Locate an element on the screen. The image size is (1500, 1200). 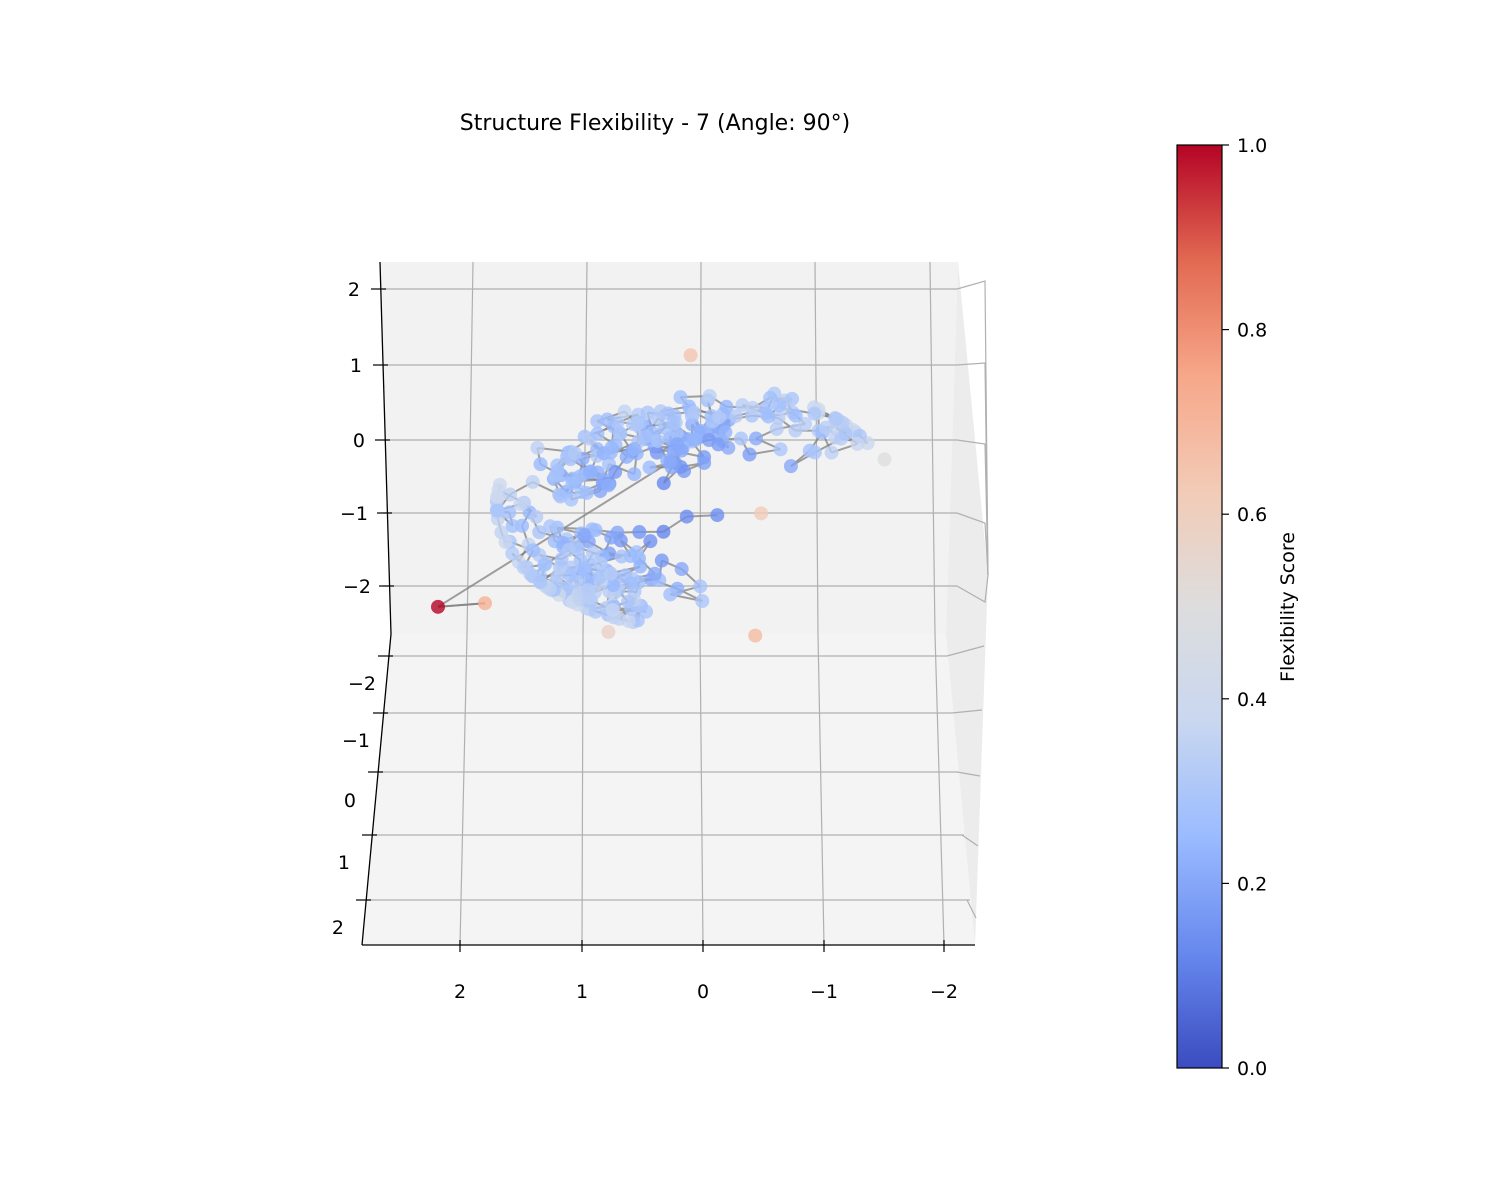
y-tick-label: −1 is located at coordinates (356, 741).